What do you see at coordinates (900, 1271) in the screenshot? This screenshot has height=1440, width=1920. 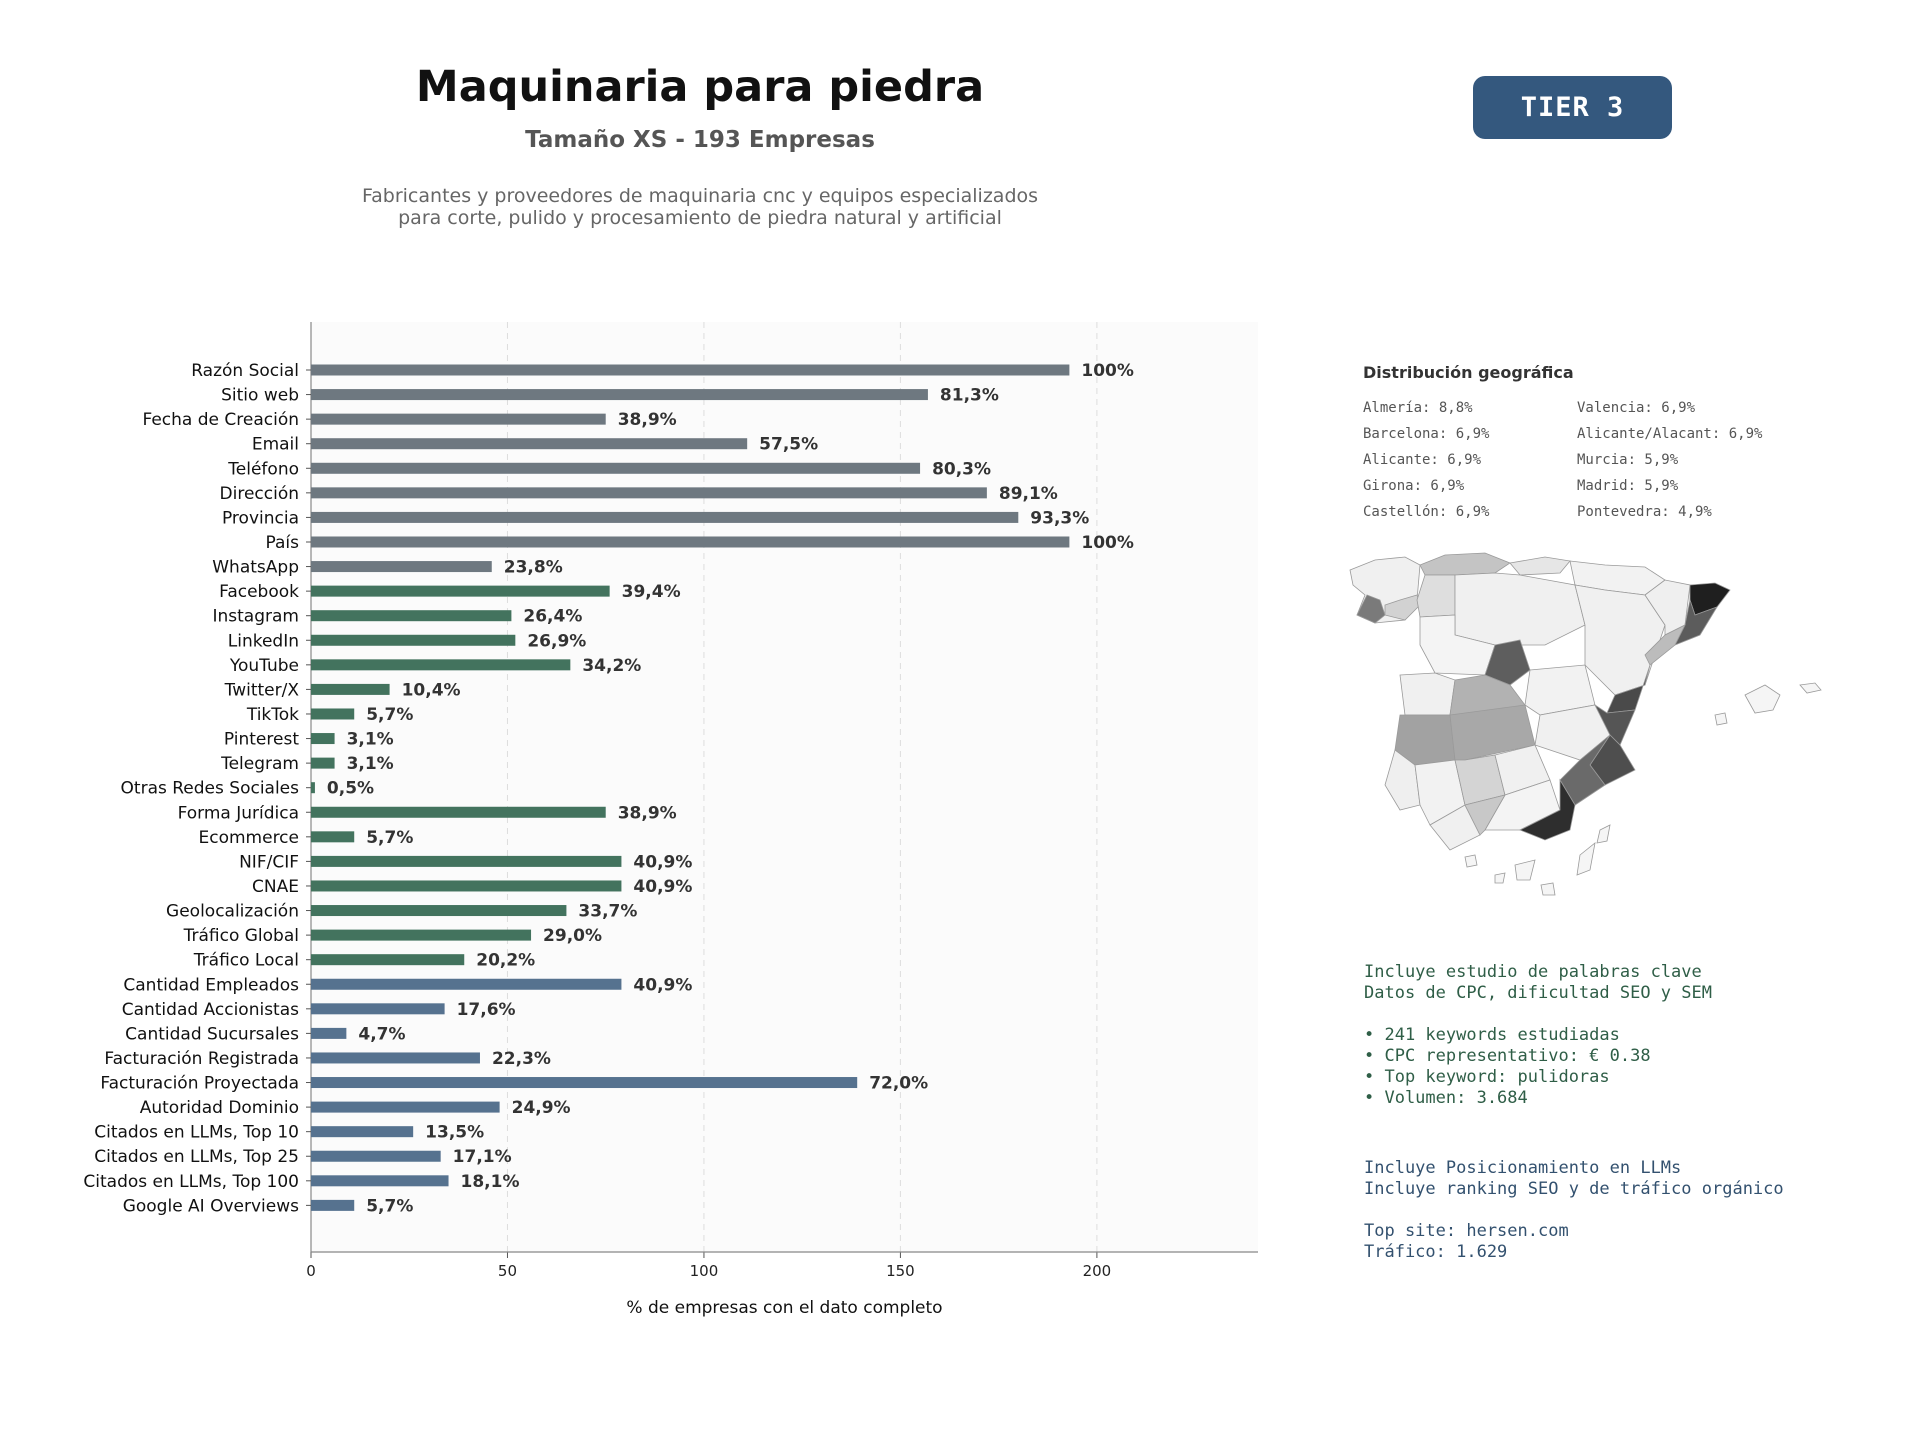 I see `x-tick-label: 150` at bounding box center [900, 1271].